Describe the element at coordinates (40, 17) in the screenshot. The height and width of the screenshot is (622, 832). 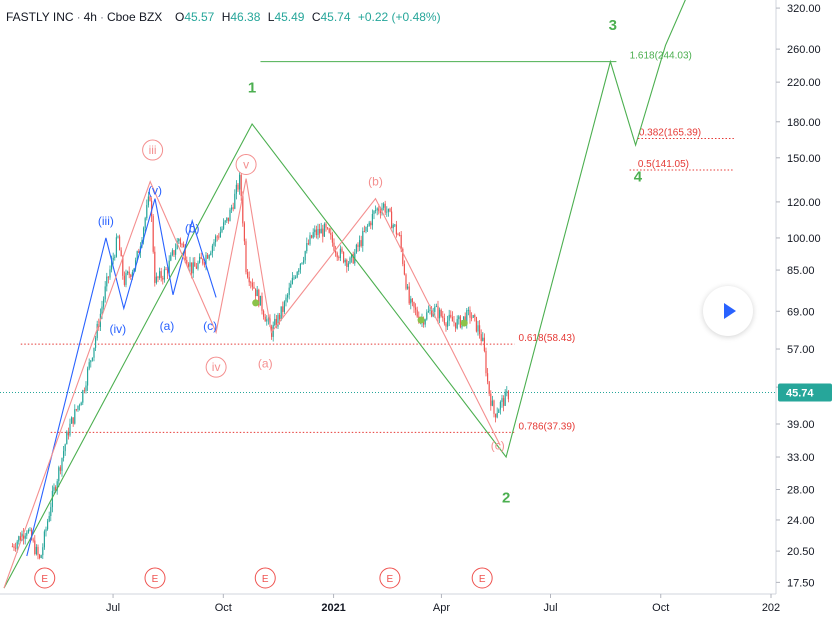
I see `symbol-name: FASTLY INC` at that location.